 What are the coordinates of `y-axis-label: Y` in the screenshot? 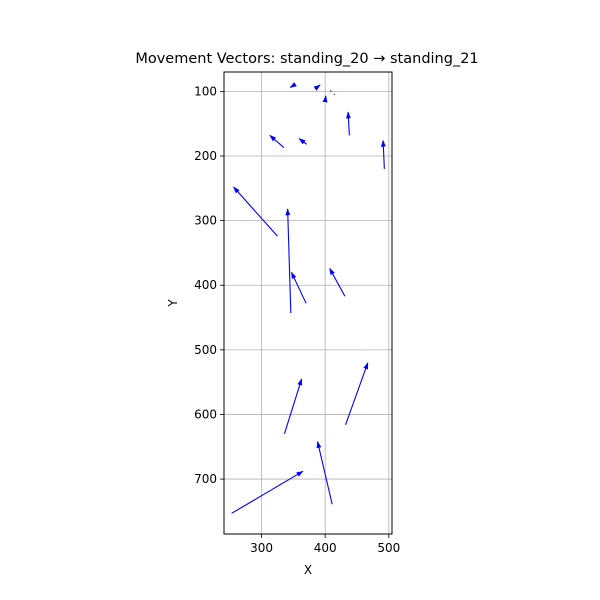 It's located at (173, 303).